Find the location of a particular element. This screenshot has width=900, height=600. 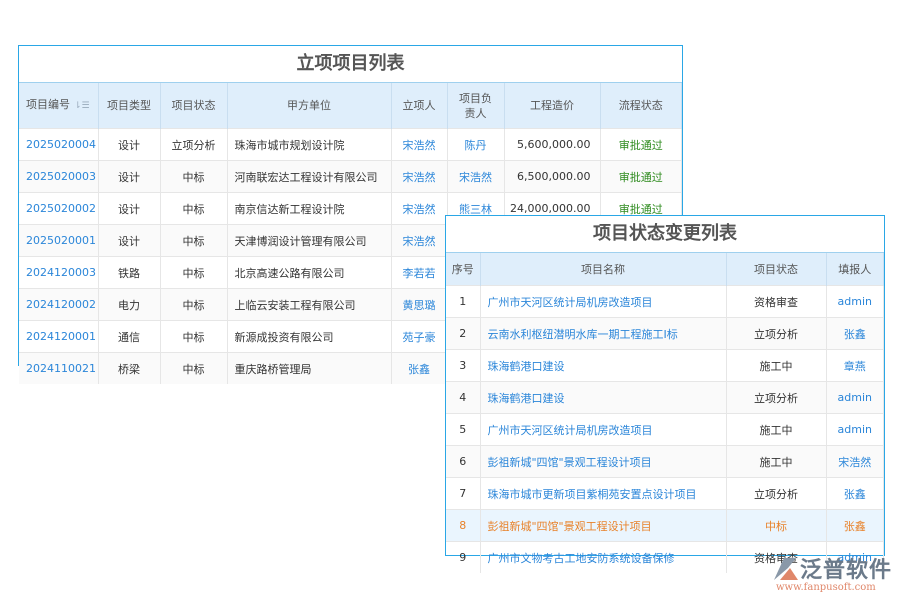

table-row: 5 广州市天河区统计局机房改造项目 施工中 admin is located at coordinates (665, 429).